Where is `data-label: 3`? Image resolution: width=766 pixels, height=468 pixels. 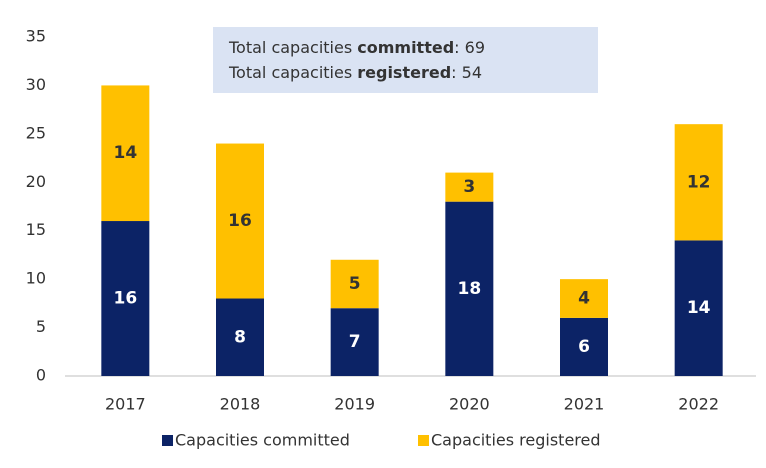 data-label: 3 is located at coordinates (469, 187).